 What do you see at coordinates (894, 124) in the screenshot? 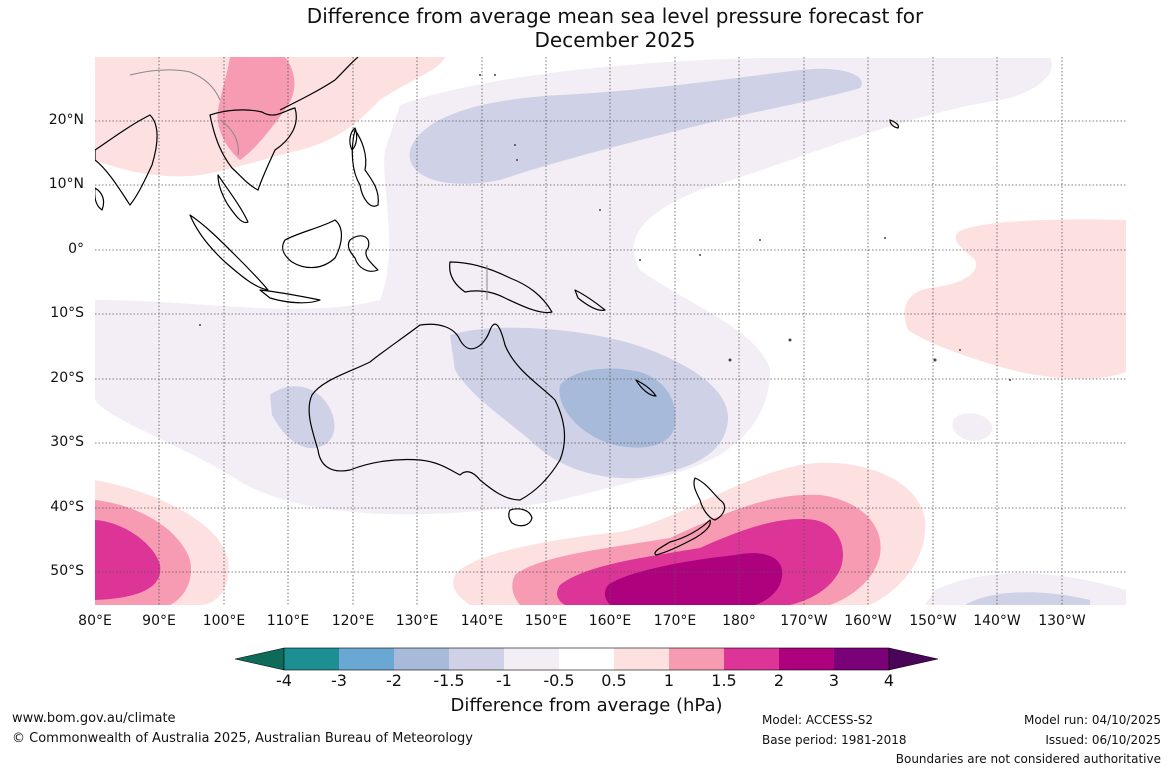
I see `coast-hawaii` at bounding box center [894, 124].